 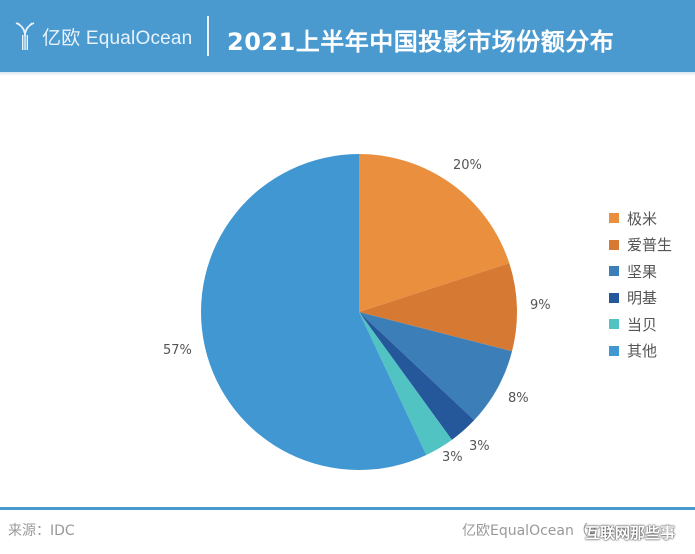 I want to click on legend-label: 其他, so click(x=642, y=351).